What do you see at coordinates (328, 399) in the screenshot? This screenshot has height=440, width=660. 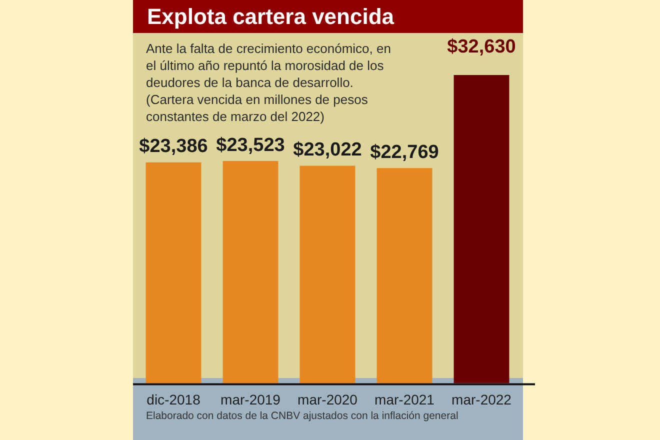 I see `x-tick-label: mar-2020` at bounding box center [328, 399].